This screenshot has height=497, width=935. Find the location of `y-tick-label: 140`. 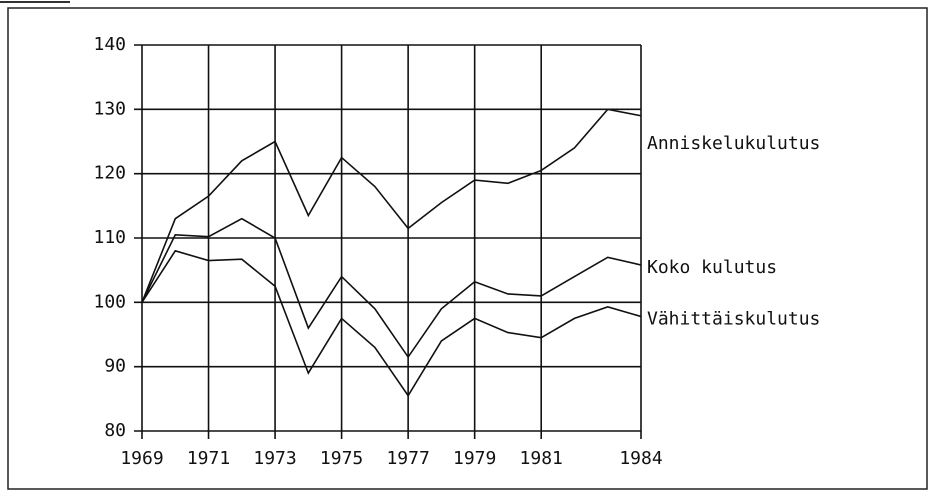

y-tick-label: 140 is located at coordinates (109, 44).